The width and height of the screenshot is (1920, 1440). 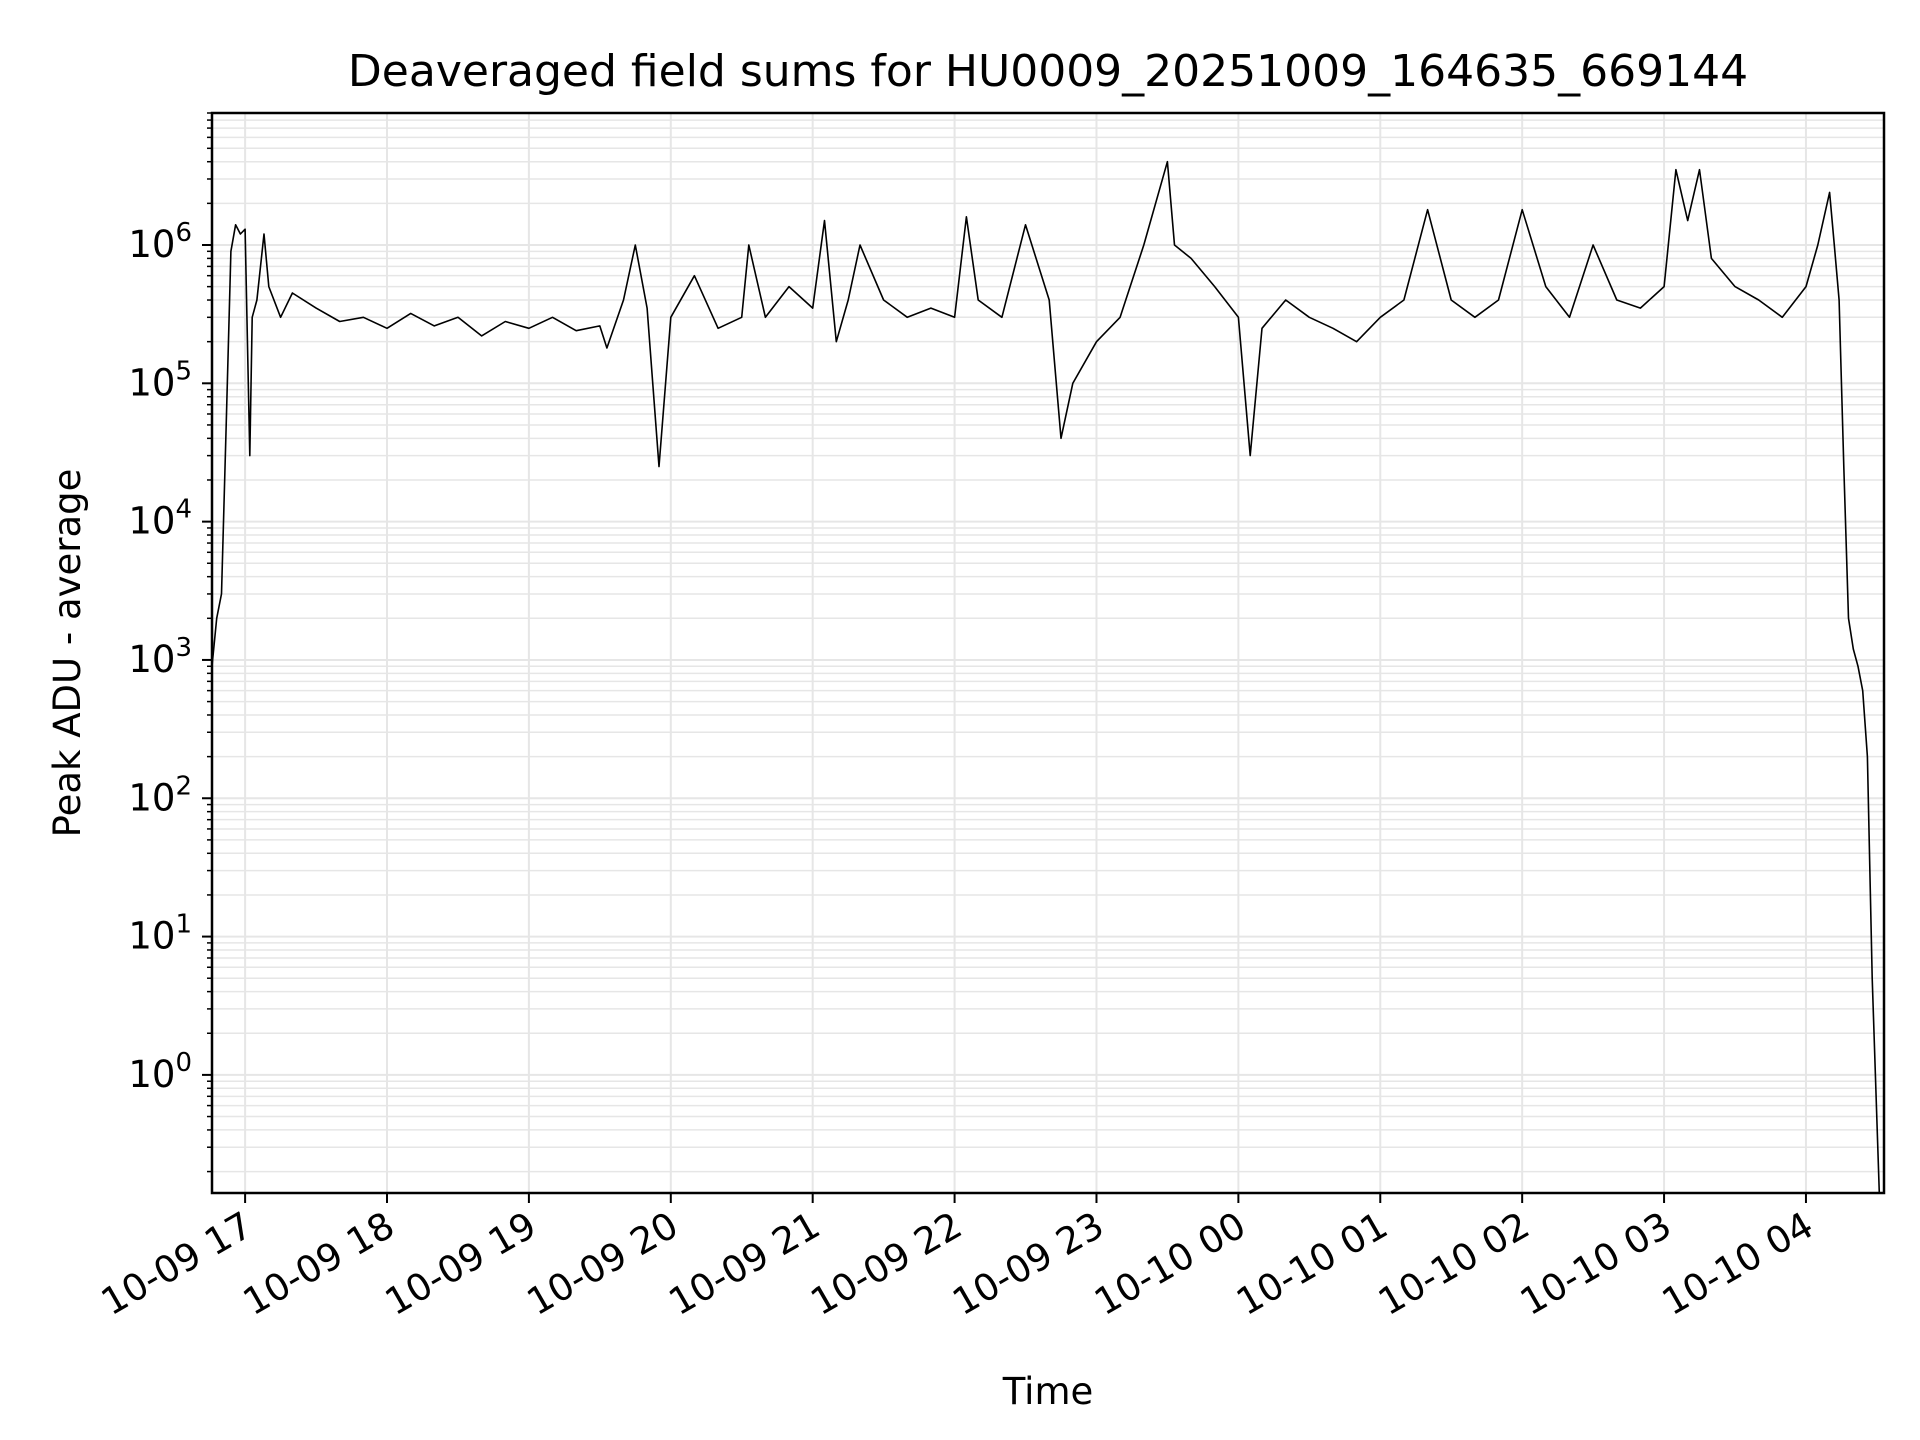 I want to click on y-tick-label: 104, so click(x=160, y=519).